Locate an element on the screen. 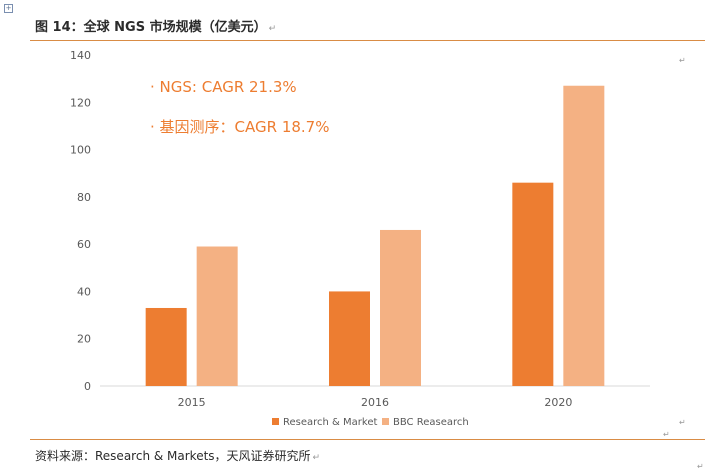 This screenshot has width=719, height=473. source-text: 资料来源：Research & Markets，天风证券研究所 is located at coordinates (173, 456).